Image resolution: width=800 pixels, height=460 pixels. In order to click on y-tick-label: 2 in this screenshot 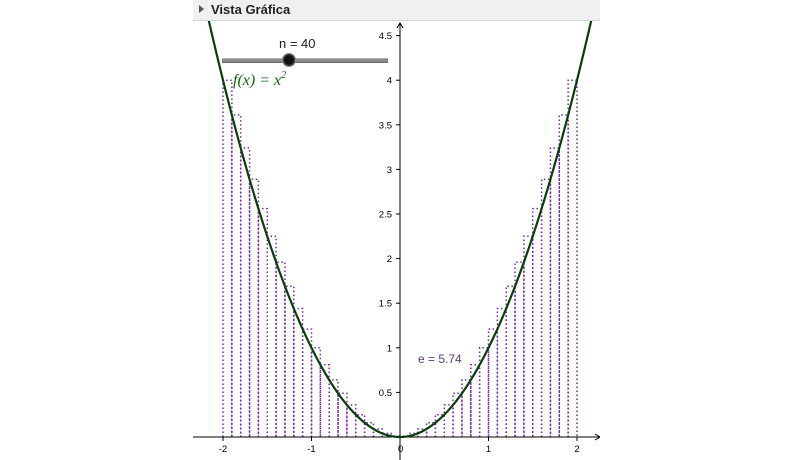, I will do `click(389, 259)`.